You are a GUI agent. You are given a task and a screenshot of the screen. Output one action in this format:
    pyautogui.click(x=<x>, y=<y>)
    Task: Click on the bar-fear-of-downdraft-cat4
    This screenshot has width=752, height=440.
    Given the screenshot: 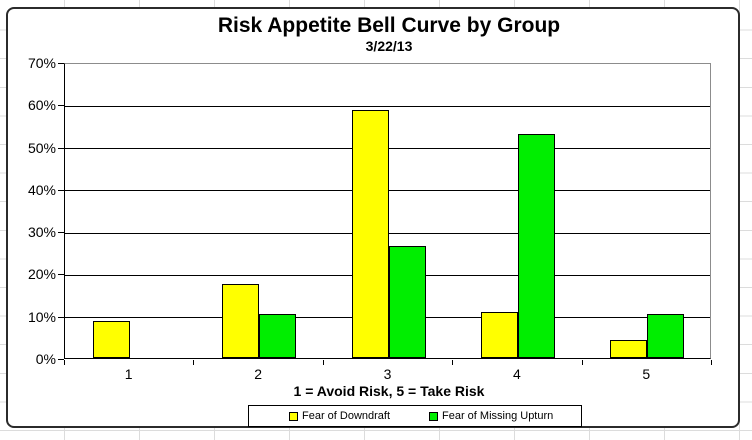 What is the action you would take?
    pyautogui.click(x=499, y=334)
    